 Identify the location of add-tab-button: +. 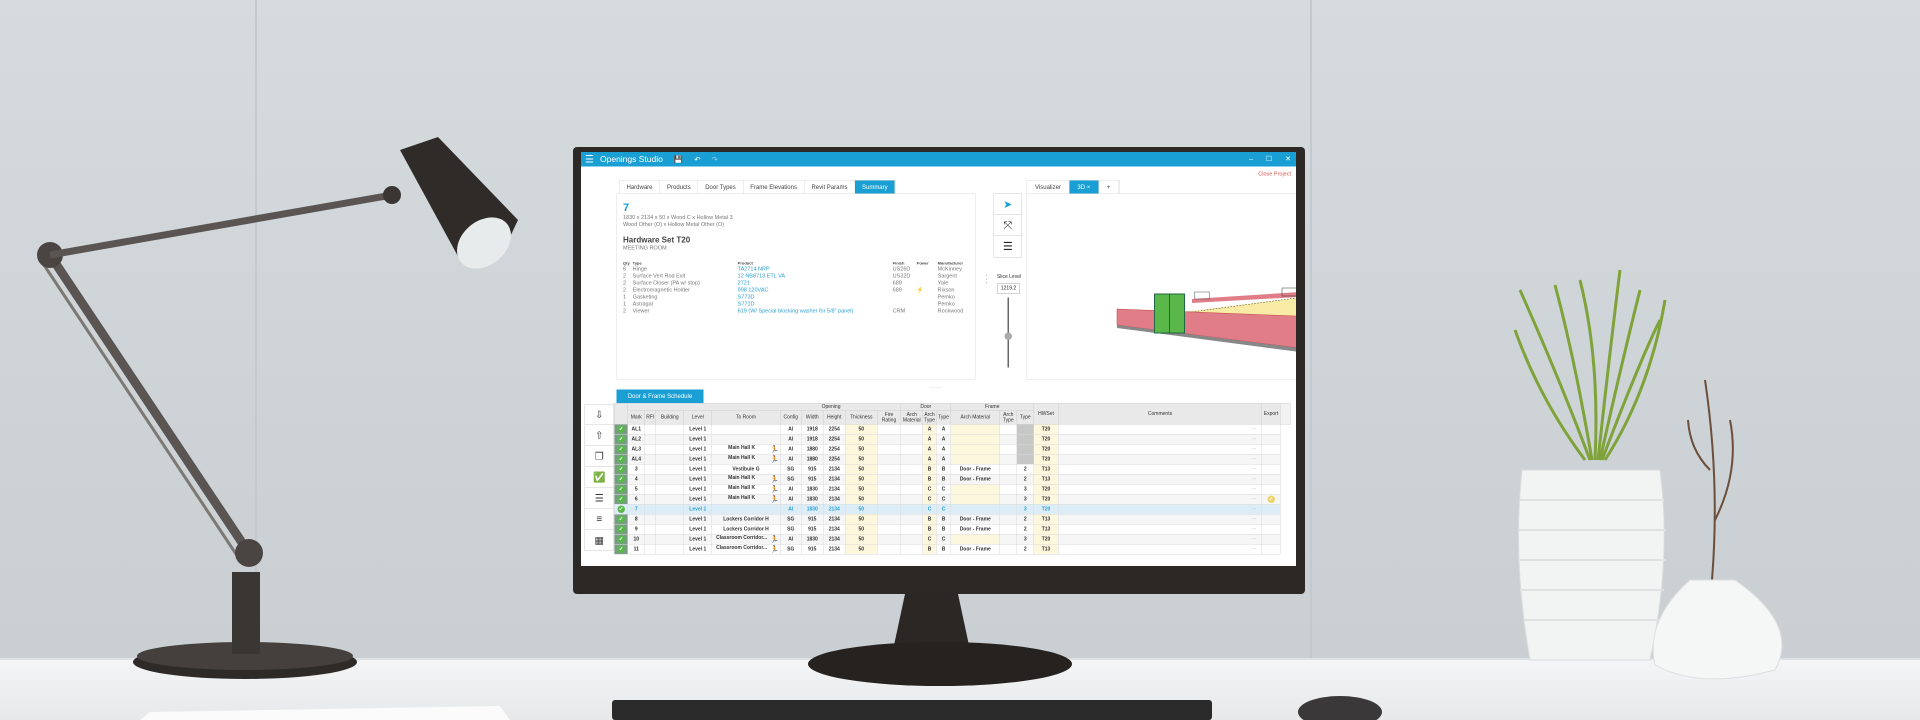
(1109, 187).